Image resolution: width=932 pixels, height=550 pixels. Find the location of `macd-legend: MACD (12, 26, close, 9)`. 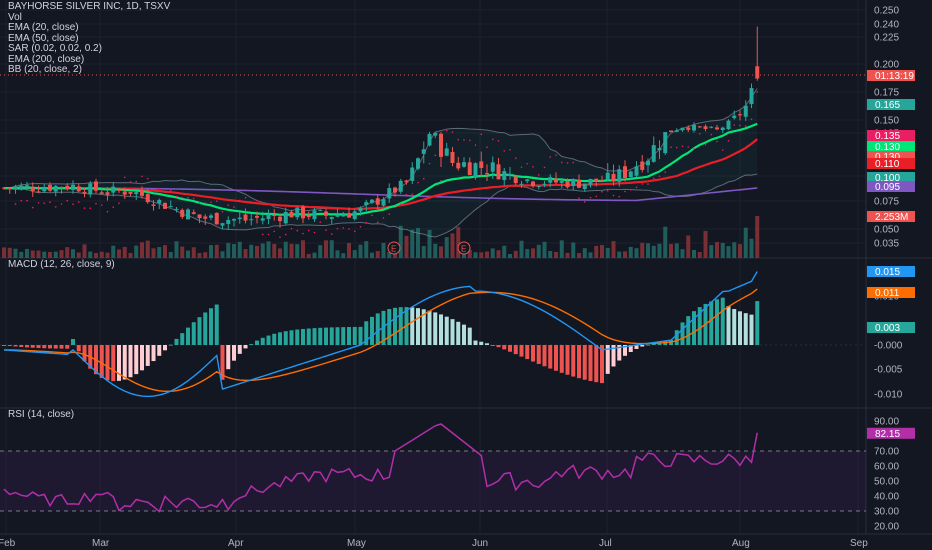

macd-legend: MACD (12, 26, close, 9) is located at coordinates (61, 265).